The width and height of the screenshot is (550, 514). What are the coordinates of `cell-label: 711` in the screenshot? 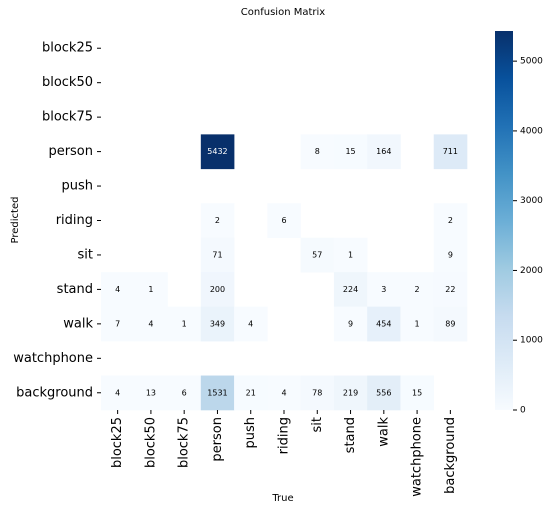 It's located at (450, 151).